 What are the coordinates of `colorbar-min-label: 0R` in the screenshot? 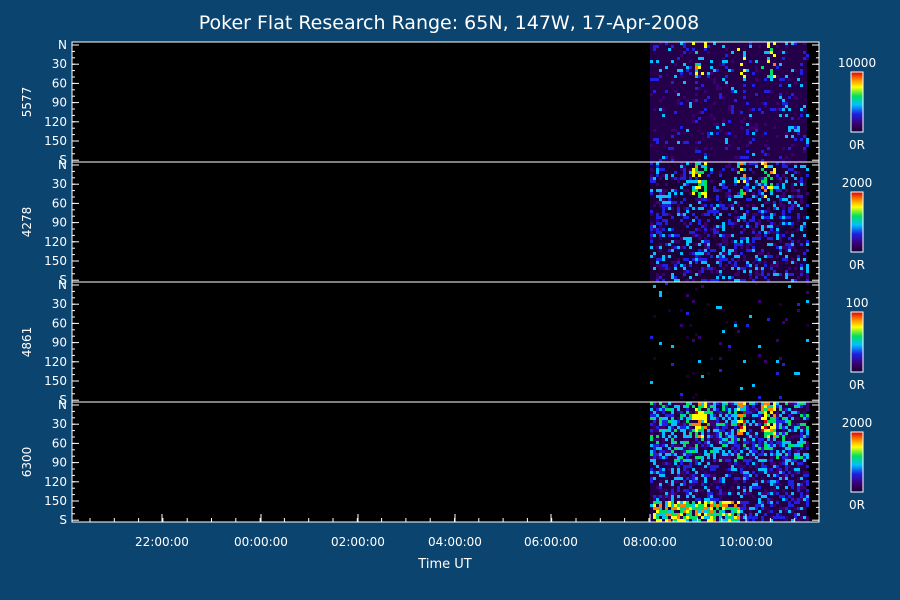 It's located at (857, 385).